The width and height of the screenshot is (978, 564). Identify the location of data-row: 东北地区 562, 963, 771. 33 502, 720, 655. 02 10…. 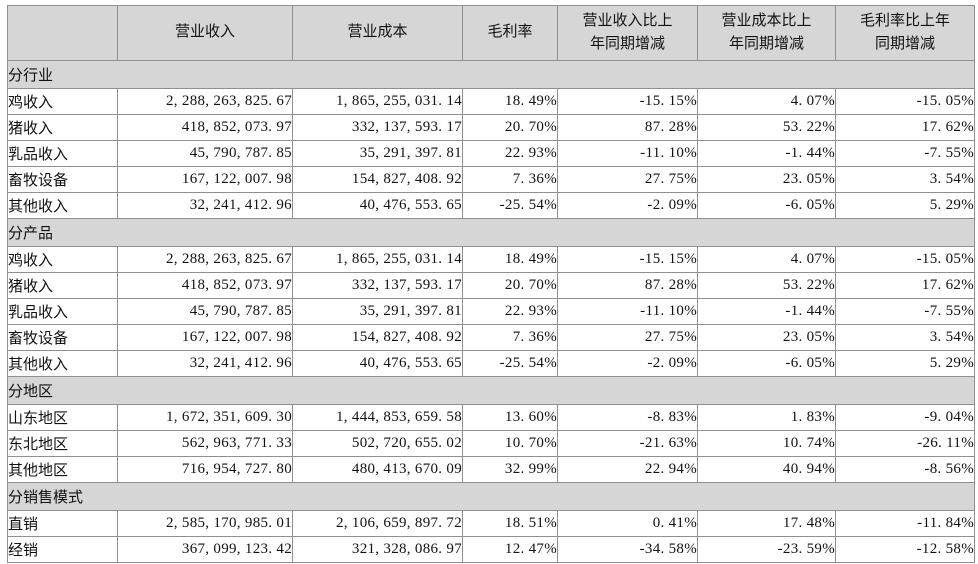
(491, 443).